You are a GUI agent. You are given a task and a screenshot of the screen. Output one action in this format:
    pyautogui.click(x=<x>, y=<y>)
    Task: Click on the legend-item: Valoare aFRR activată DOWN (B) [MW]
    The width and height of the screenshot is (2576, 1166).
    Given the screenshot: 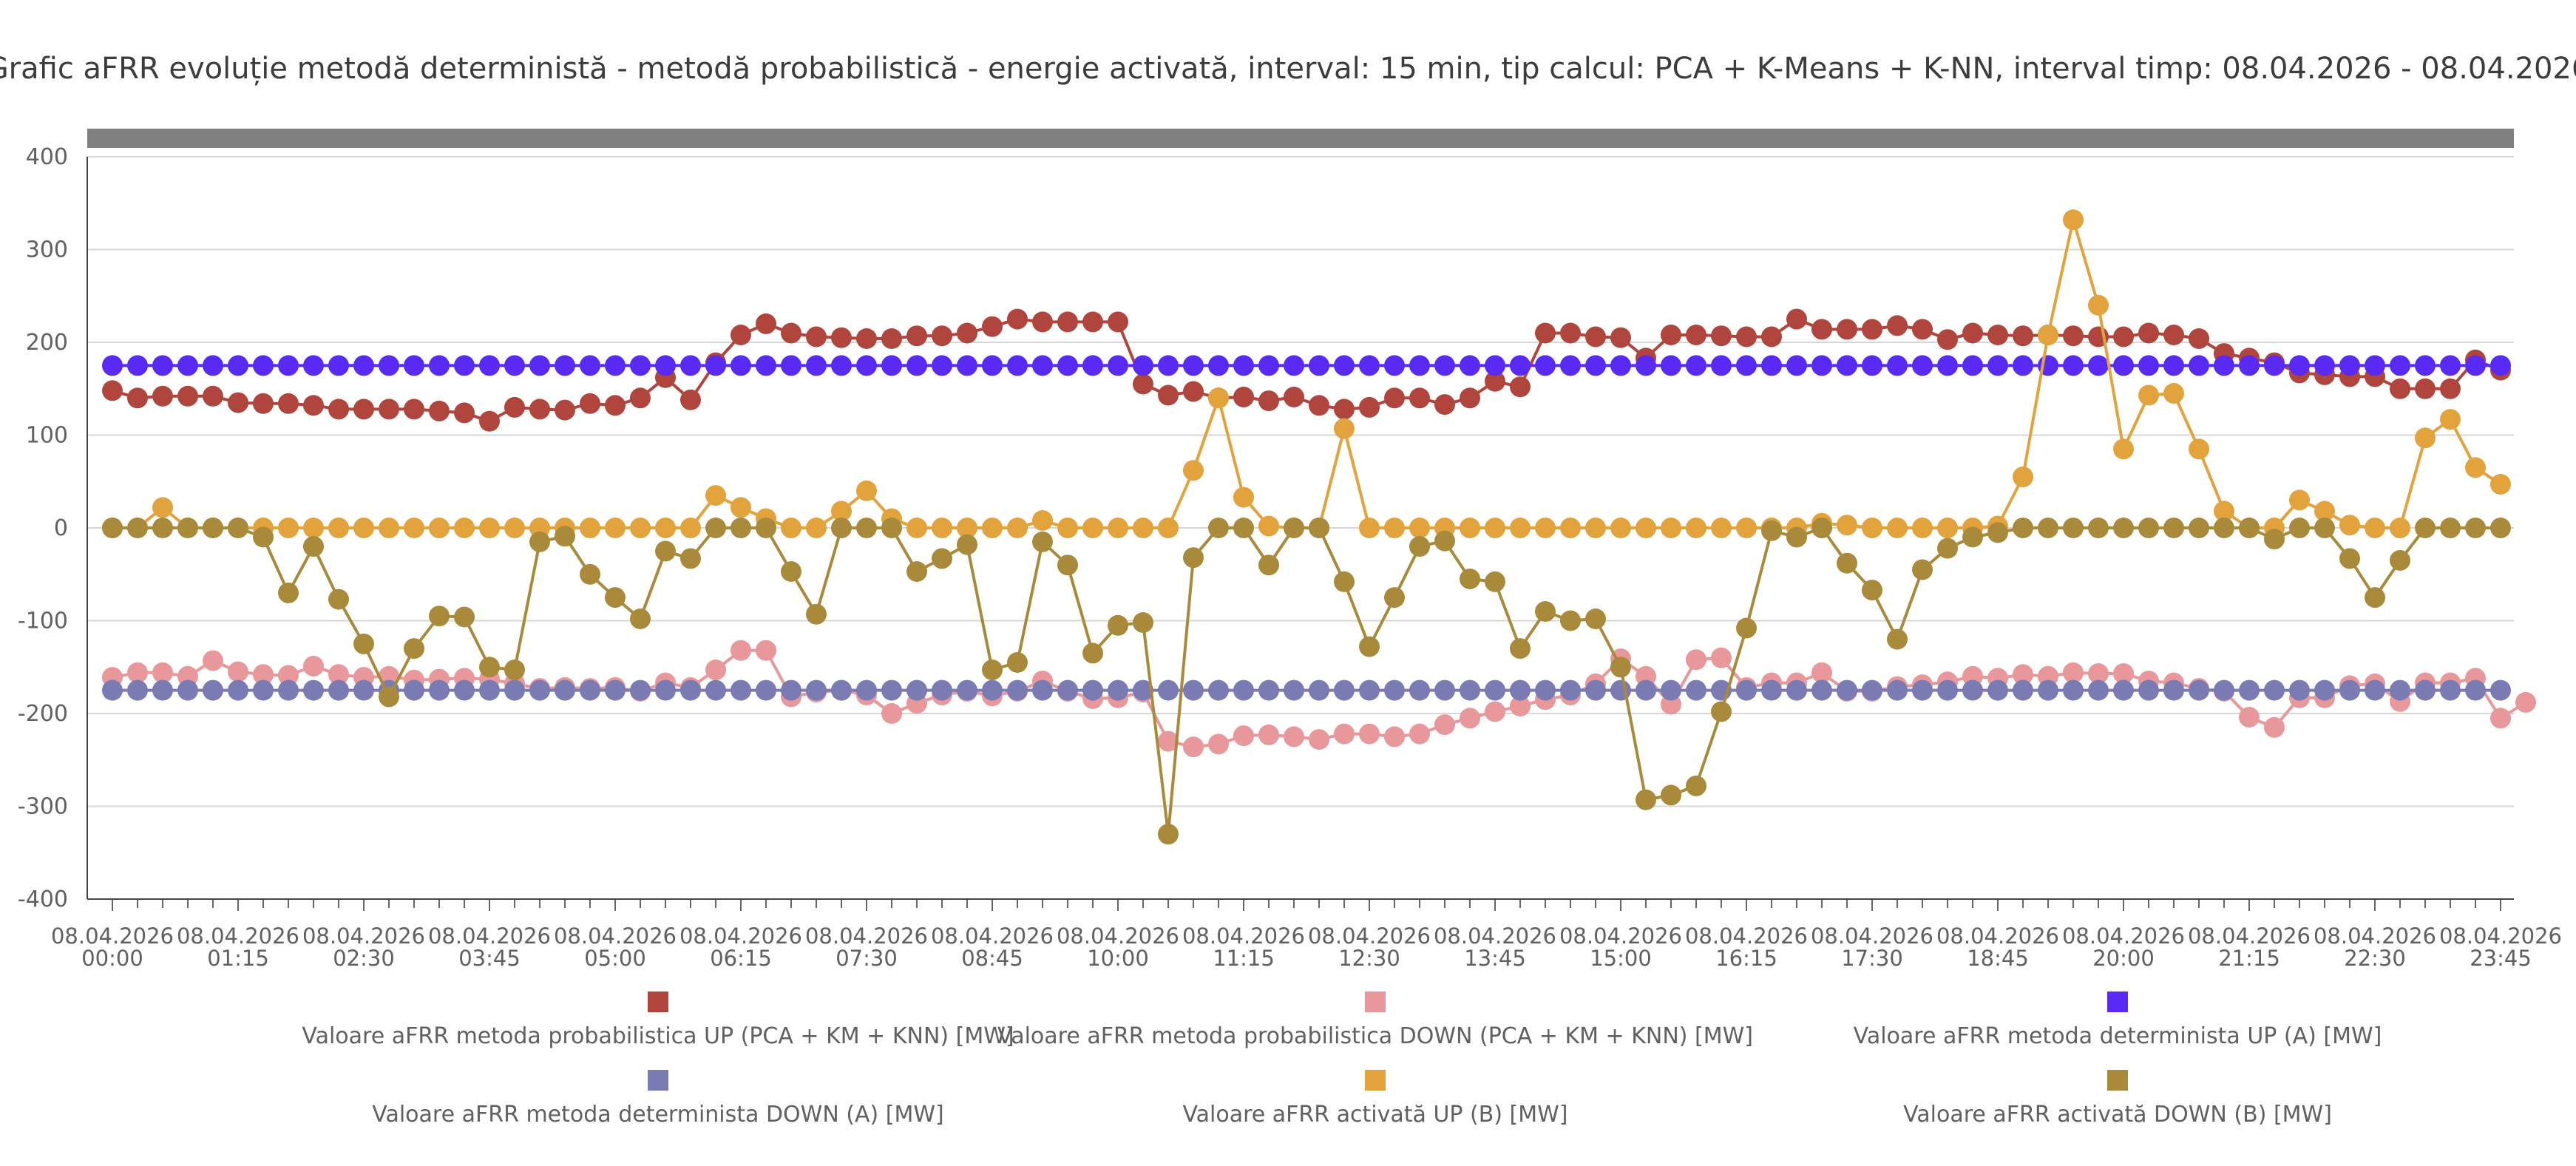 What is the action you would take?
    pyautogui.click(x=2117, y=1099)
    